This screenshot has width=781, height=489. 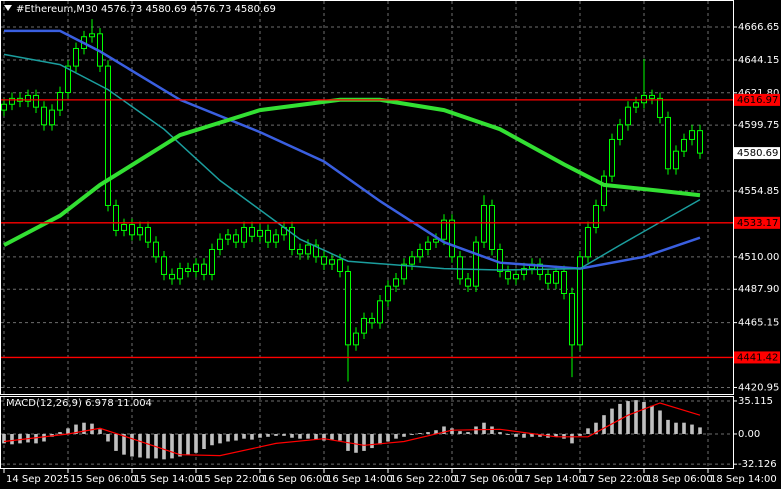 I want to click on y-tick-label: 4554.85, so click(x=758, y=191).